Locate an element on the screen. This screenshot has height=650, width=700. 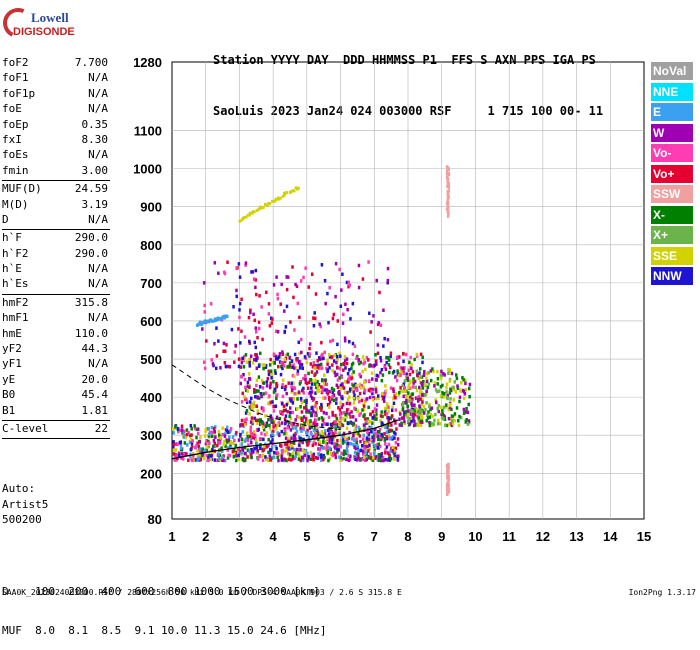
param-row: foF1p N/A is located at coordinates (56, 94).